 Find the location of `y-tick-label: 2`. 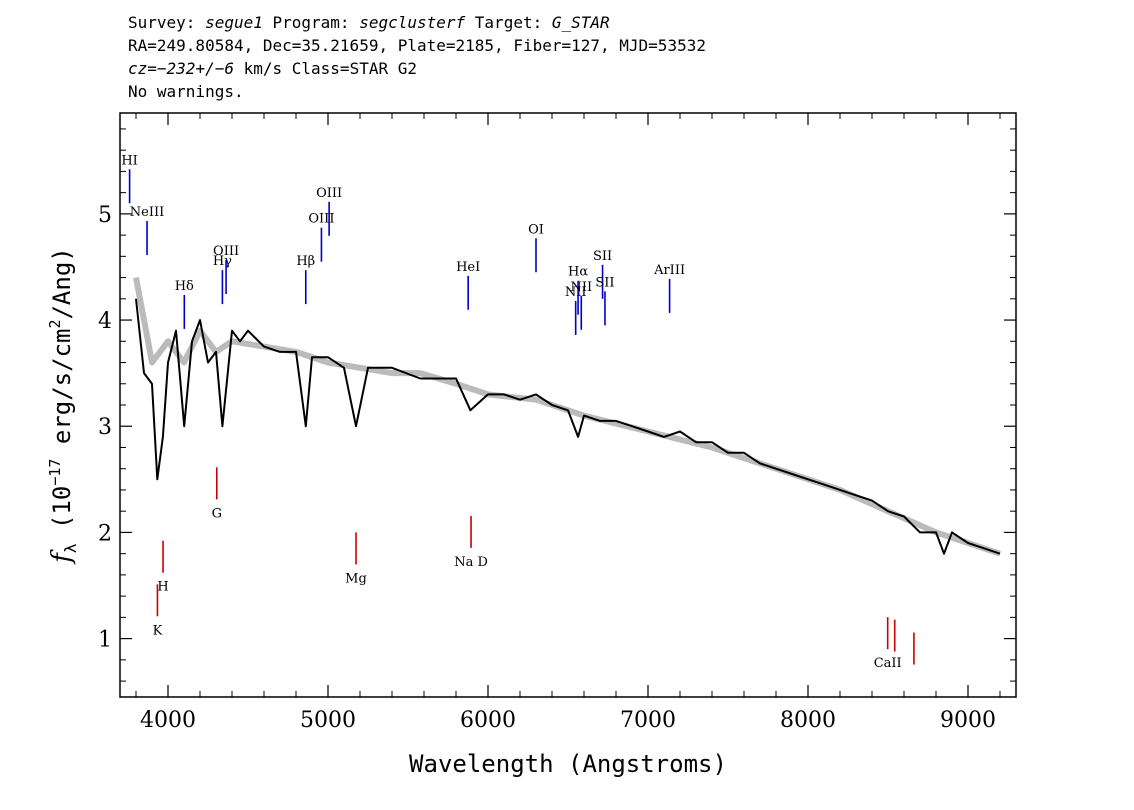

y-tick-label: 2 is located at coordinates (105, 533).